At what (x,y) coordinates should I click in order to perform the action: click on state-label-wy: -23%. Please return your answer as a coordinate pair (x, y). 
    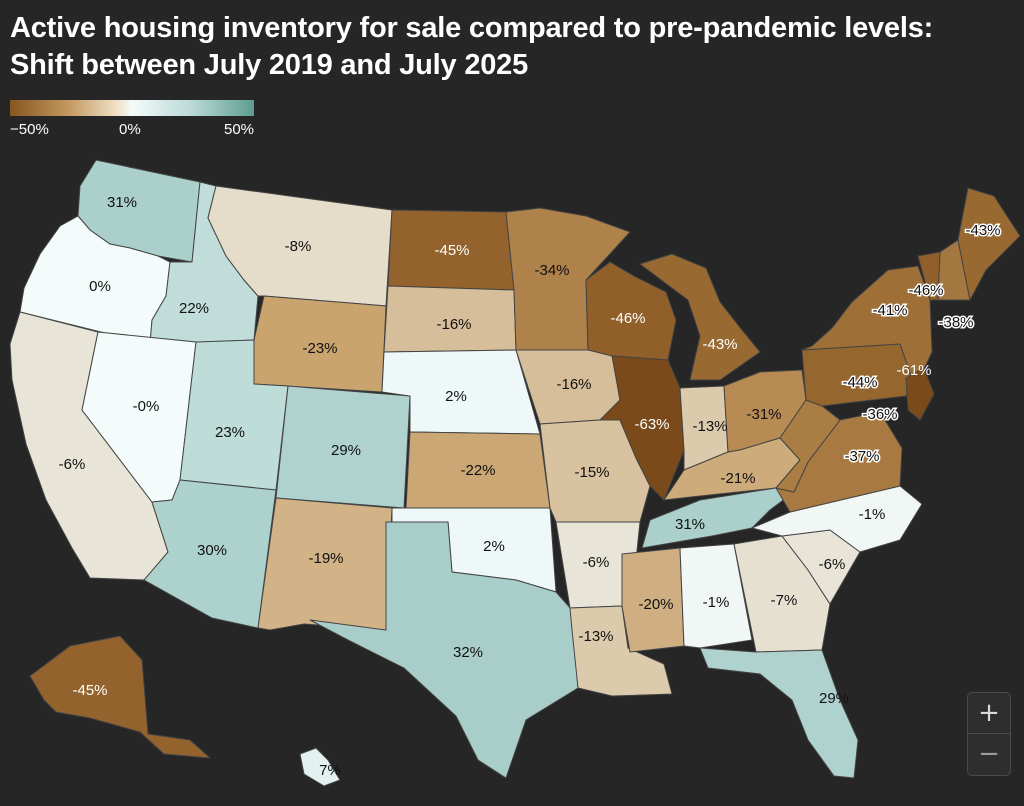
    Looking at the image, I should click on (319, 348).